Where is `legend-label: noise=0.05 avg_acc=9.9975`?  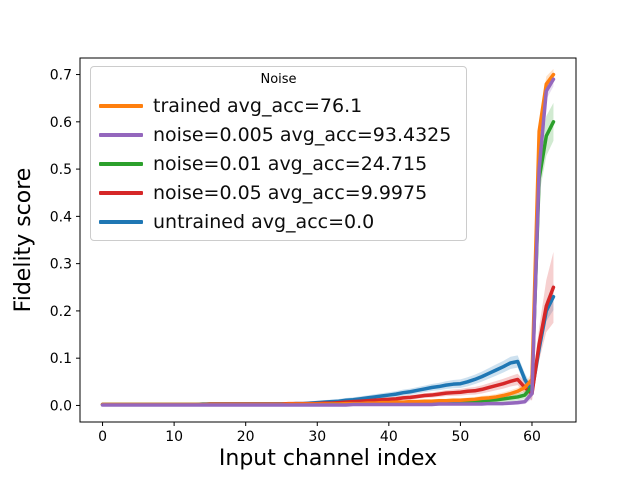
legend-label: noise=0.05 avg_acc=9.9975 is located at coordinates (290, 192).